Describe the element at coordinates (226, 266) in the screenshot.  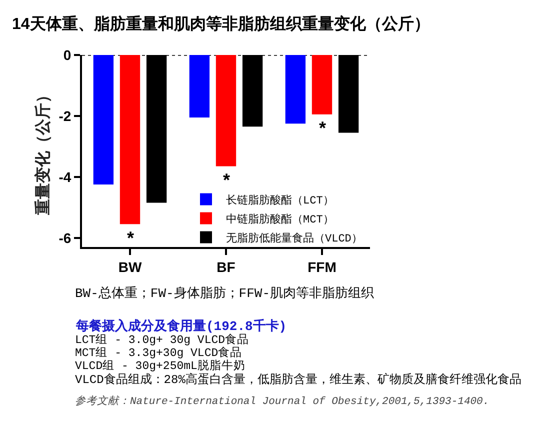
I see `x-tick-label: BF` at that location.